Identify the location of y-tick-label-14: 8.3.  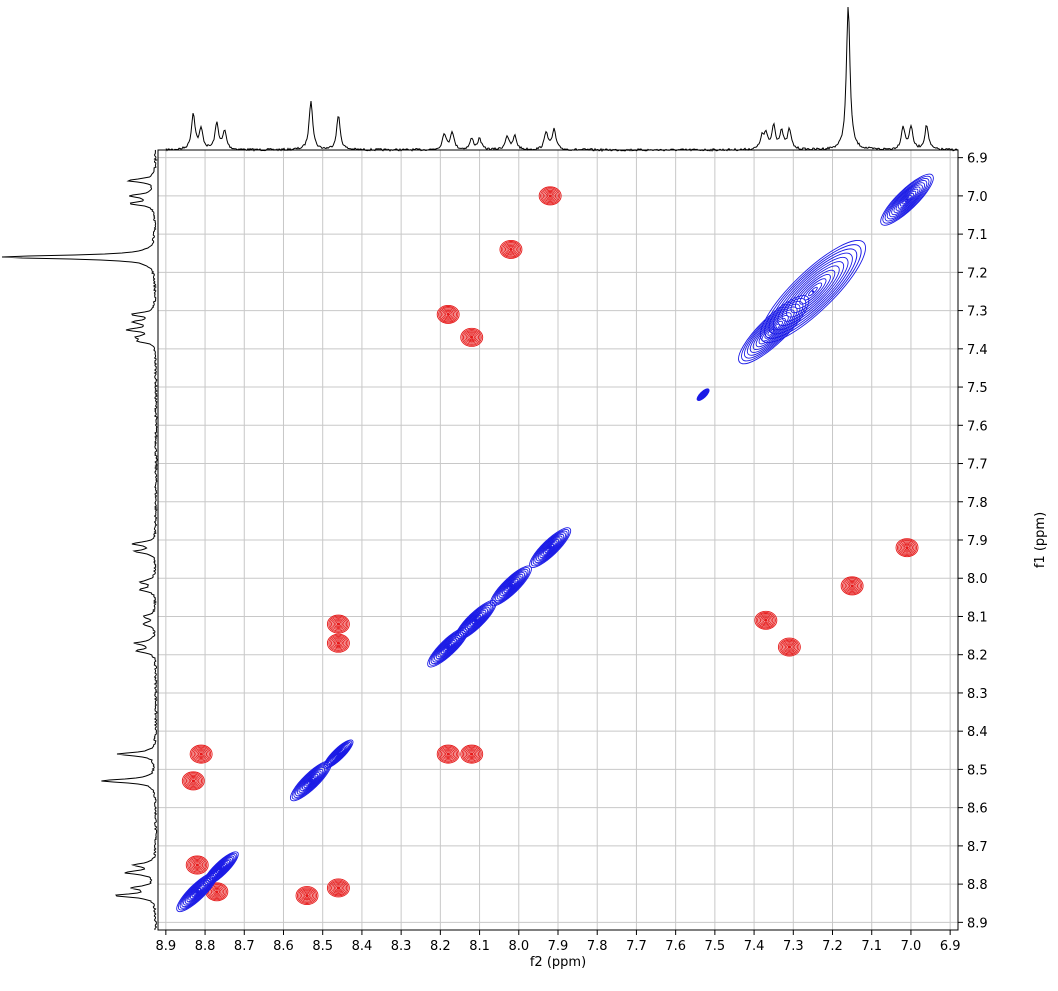
(977, 694).